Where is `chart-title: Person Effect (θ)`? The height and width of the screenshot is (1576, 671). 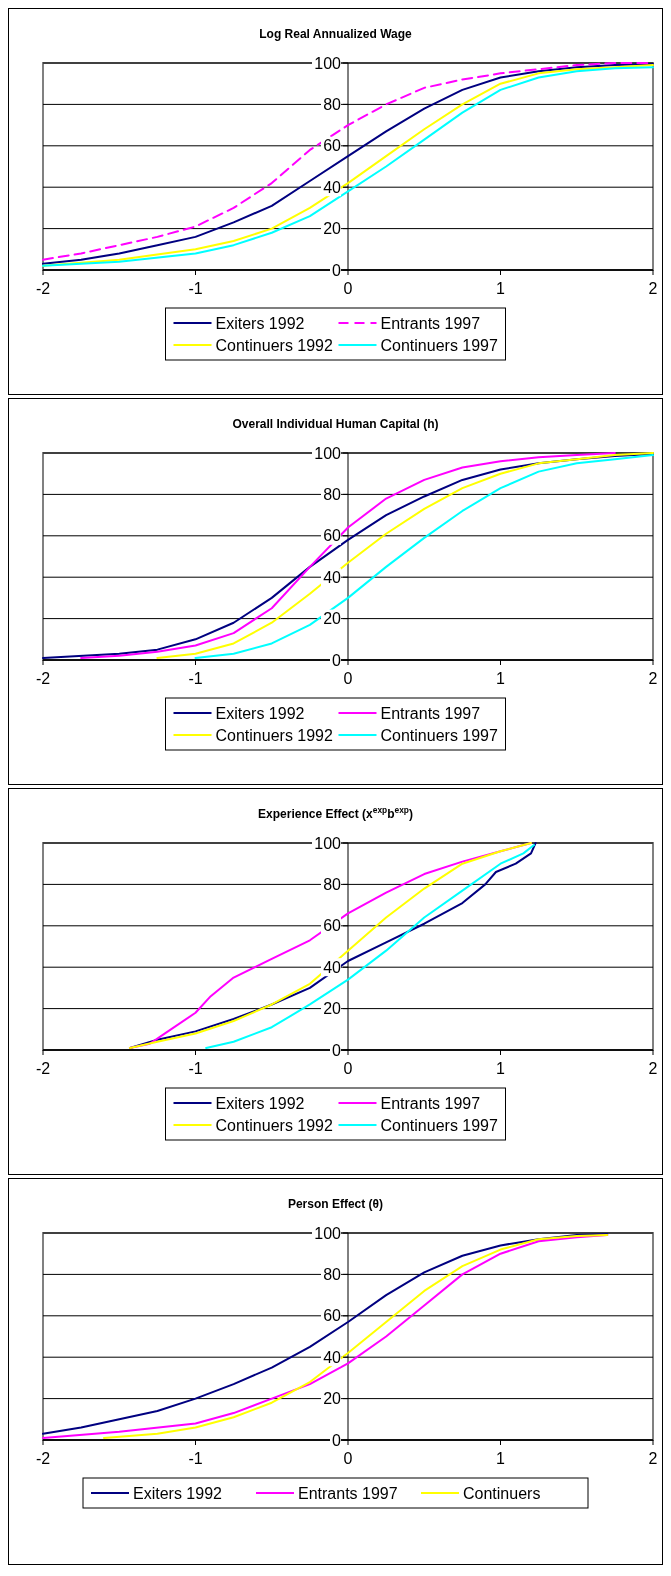
chart-title: Person Effect (θ) is located at coordinates (335, 1204).